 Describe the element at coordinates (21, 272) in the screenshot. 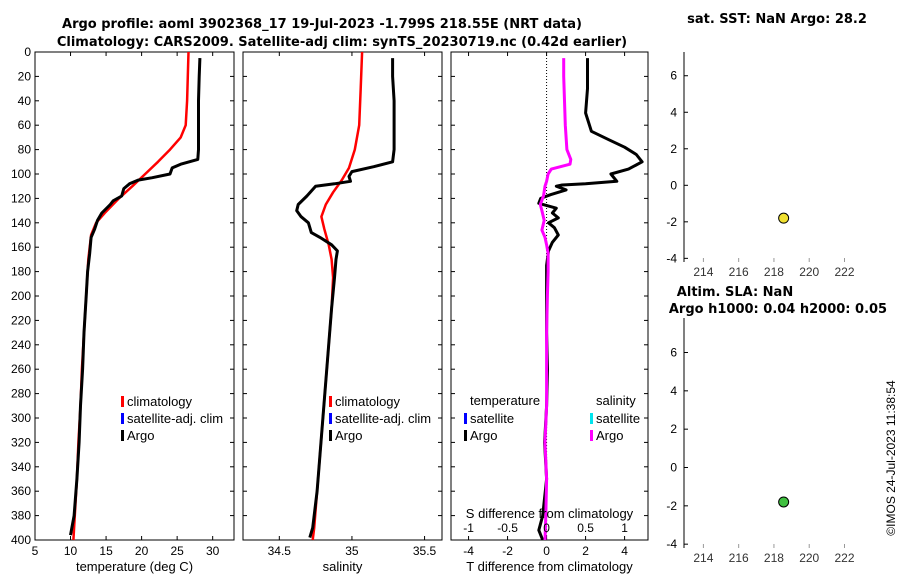

I see `temperature-ytick-label: 180` at that location.